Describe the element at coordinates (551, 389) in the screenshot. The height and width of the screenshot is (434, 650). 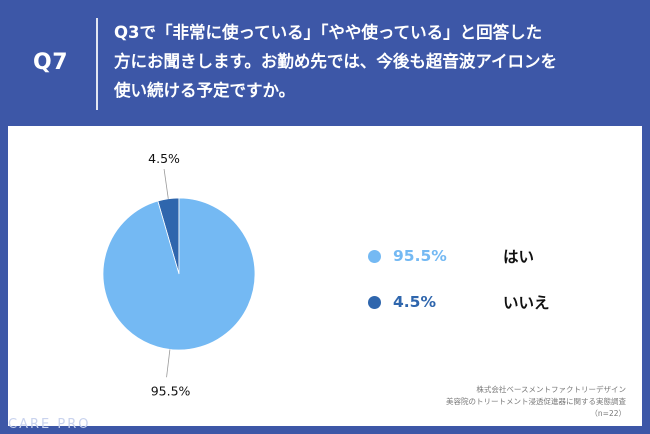
I see `source-company: 株式会社ベースメントファクトリーデザイン` at that location.